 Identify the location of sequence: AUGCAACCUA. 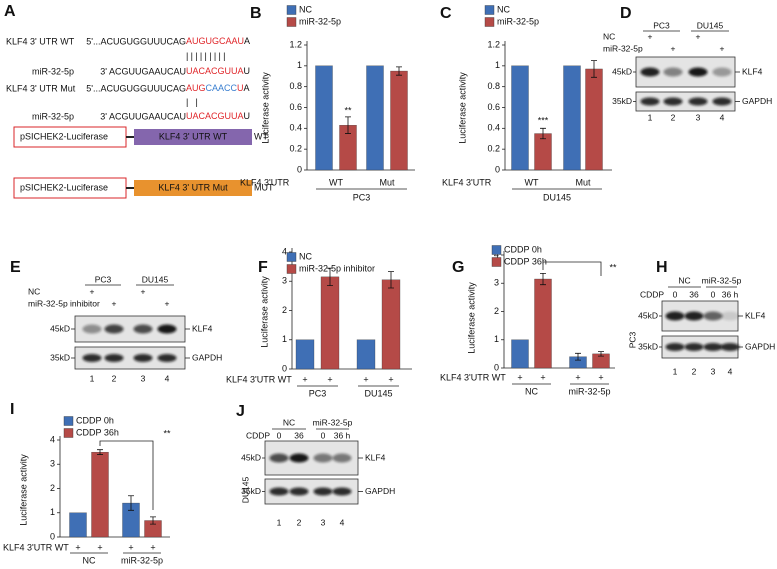
(218, 88).